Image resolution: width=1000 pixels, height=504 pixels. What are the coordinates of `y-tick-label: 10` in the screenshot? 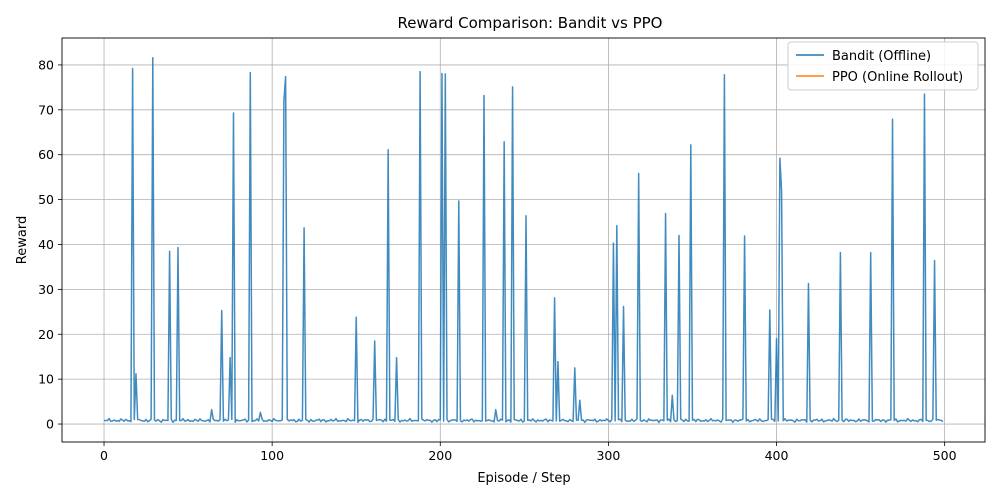 It's located at (46, 379).